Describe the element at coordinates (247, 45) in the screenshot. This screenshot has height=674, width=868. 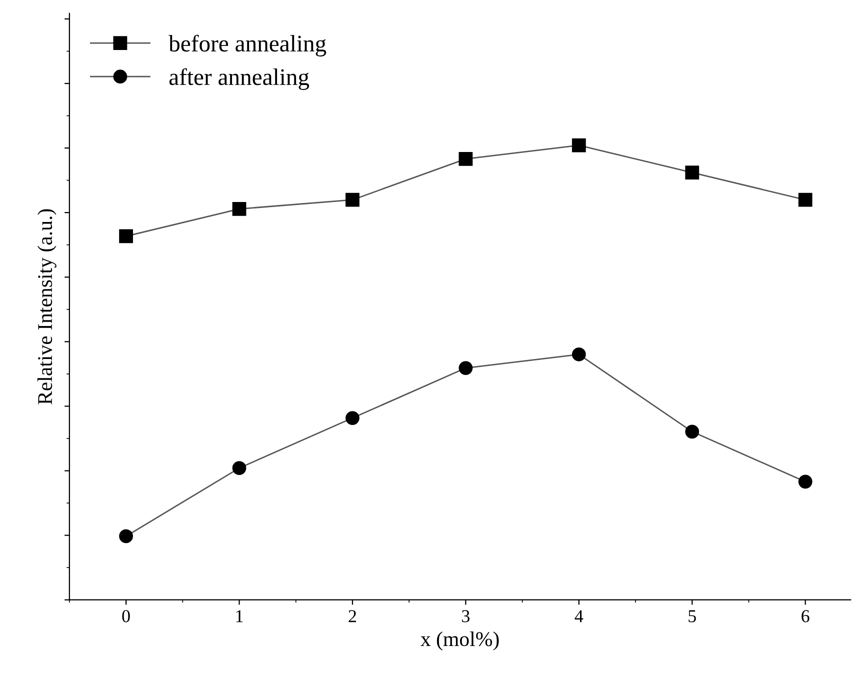
I see `legend-label: before annealing` at that location.